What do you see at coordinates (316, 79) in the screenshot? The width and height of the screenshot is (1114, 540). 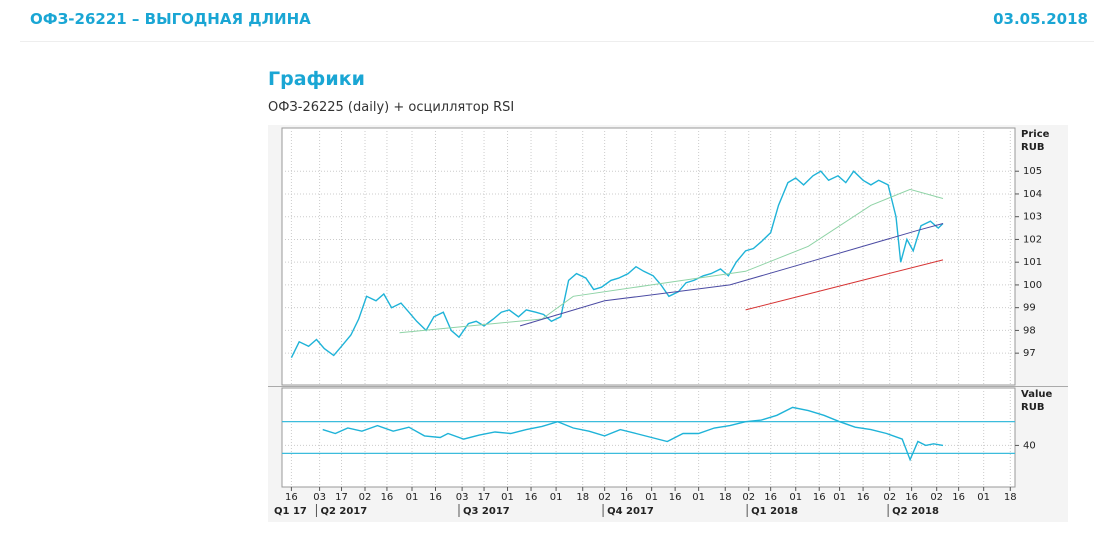 I see `section-title: Графики` at bounding box center [316, 79].